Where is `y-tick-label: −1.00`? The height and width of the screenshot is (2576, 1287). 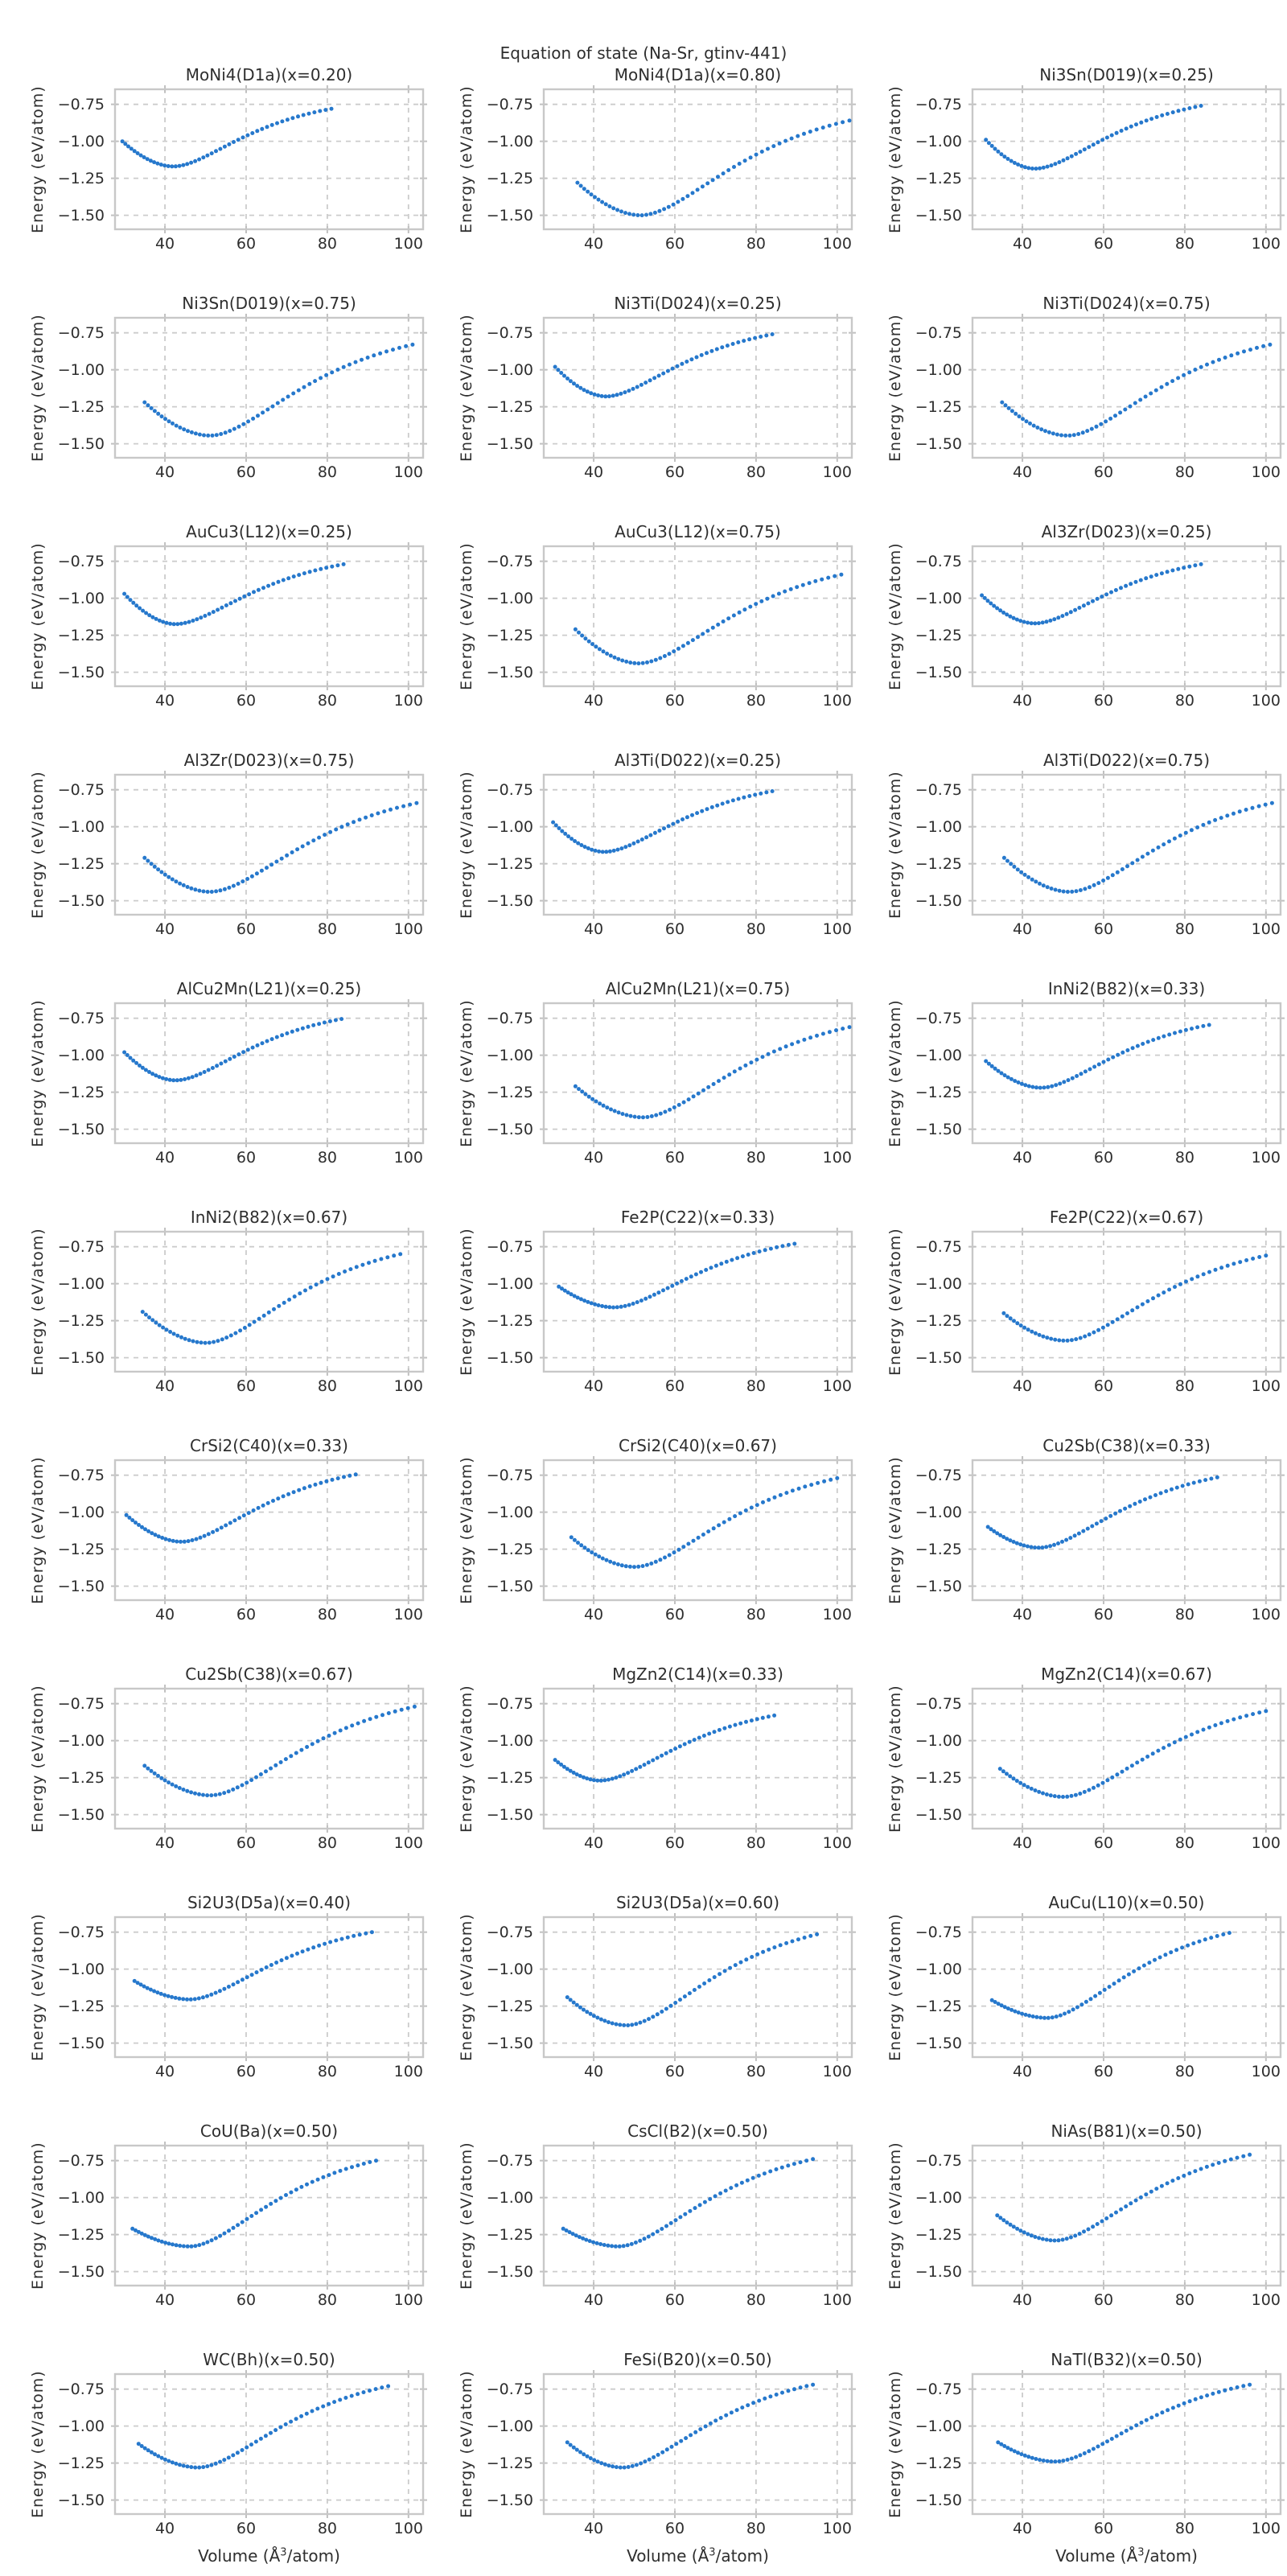
y-tick-label: −1.00 is located at coordinates (938, 1055).